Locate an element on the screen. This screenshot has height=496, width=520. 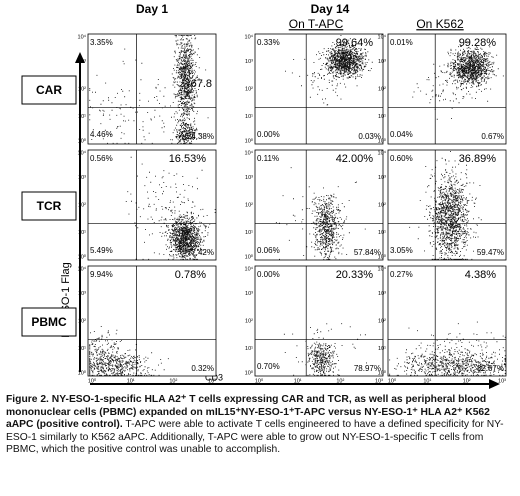
row-label: TCR is located at coordinates (49, 206).